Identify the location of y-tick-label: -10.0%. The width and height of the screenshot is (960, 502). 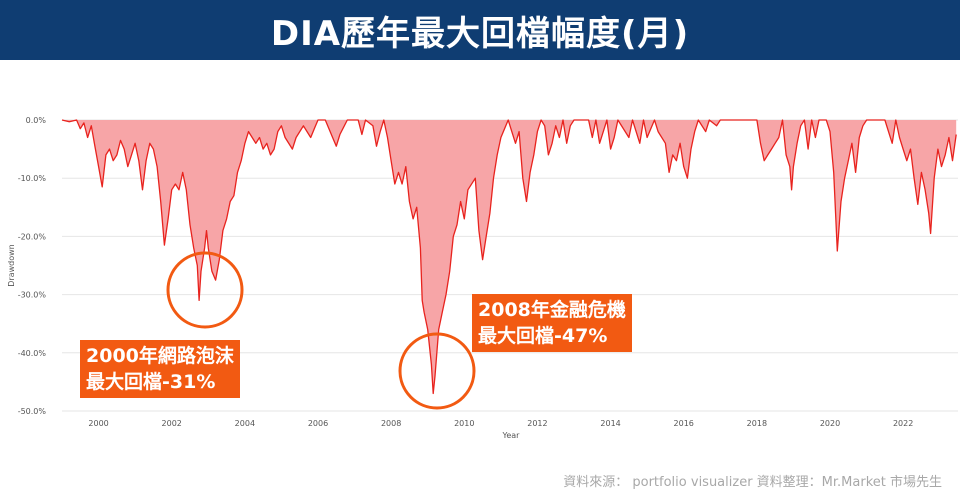
(32, 178).